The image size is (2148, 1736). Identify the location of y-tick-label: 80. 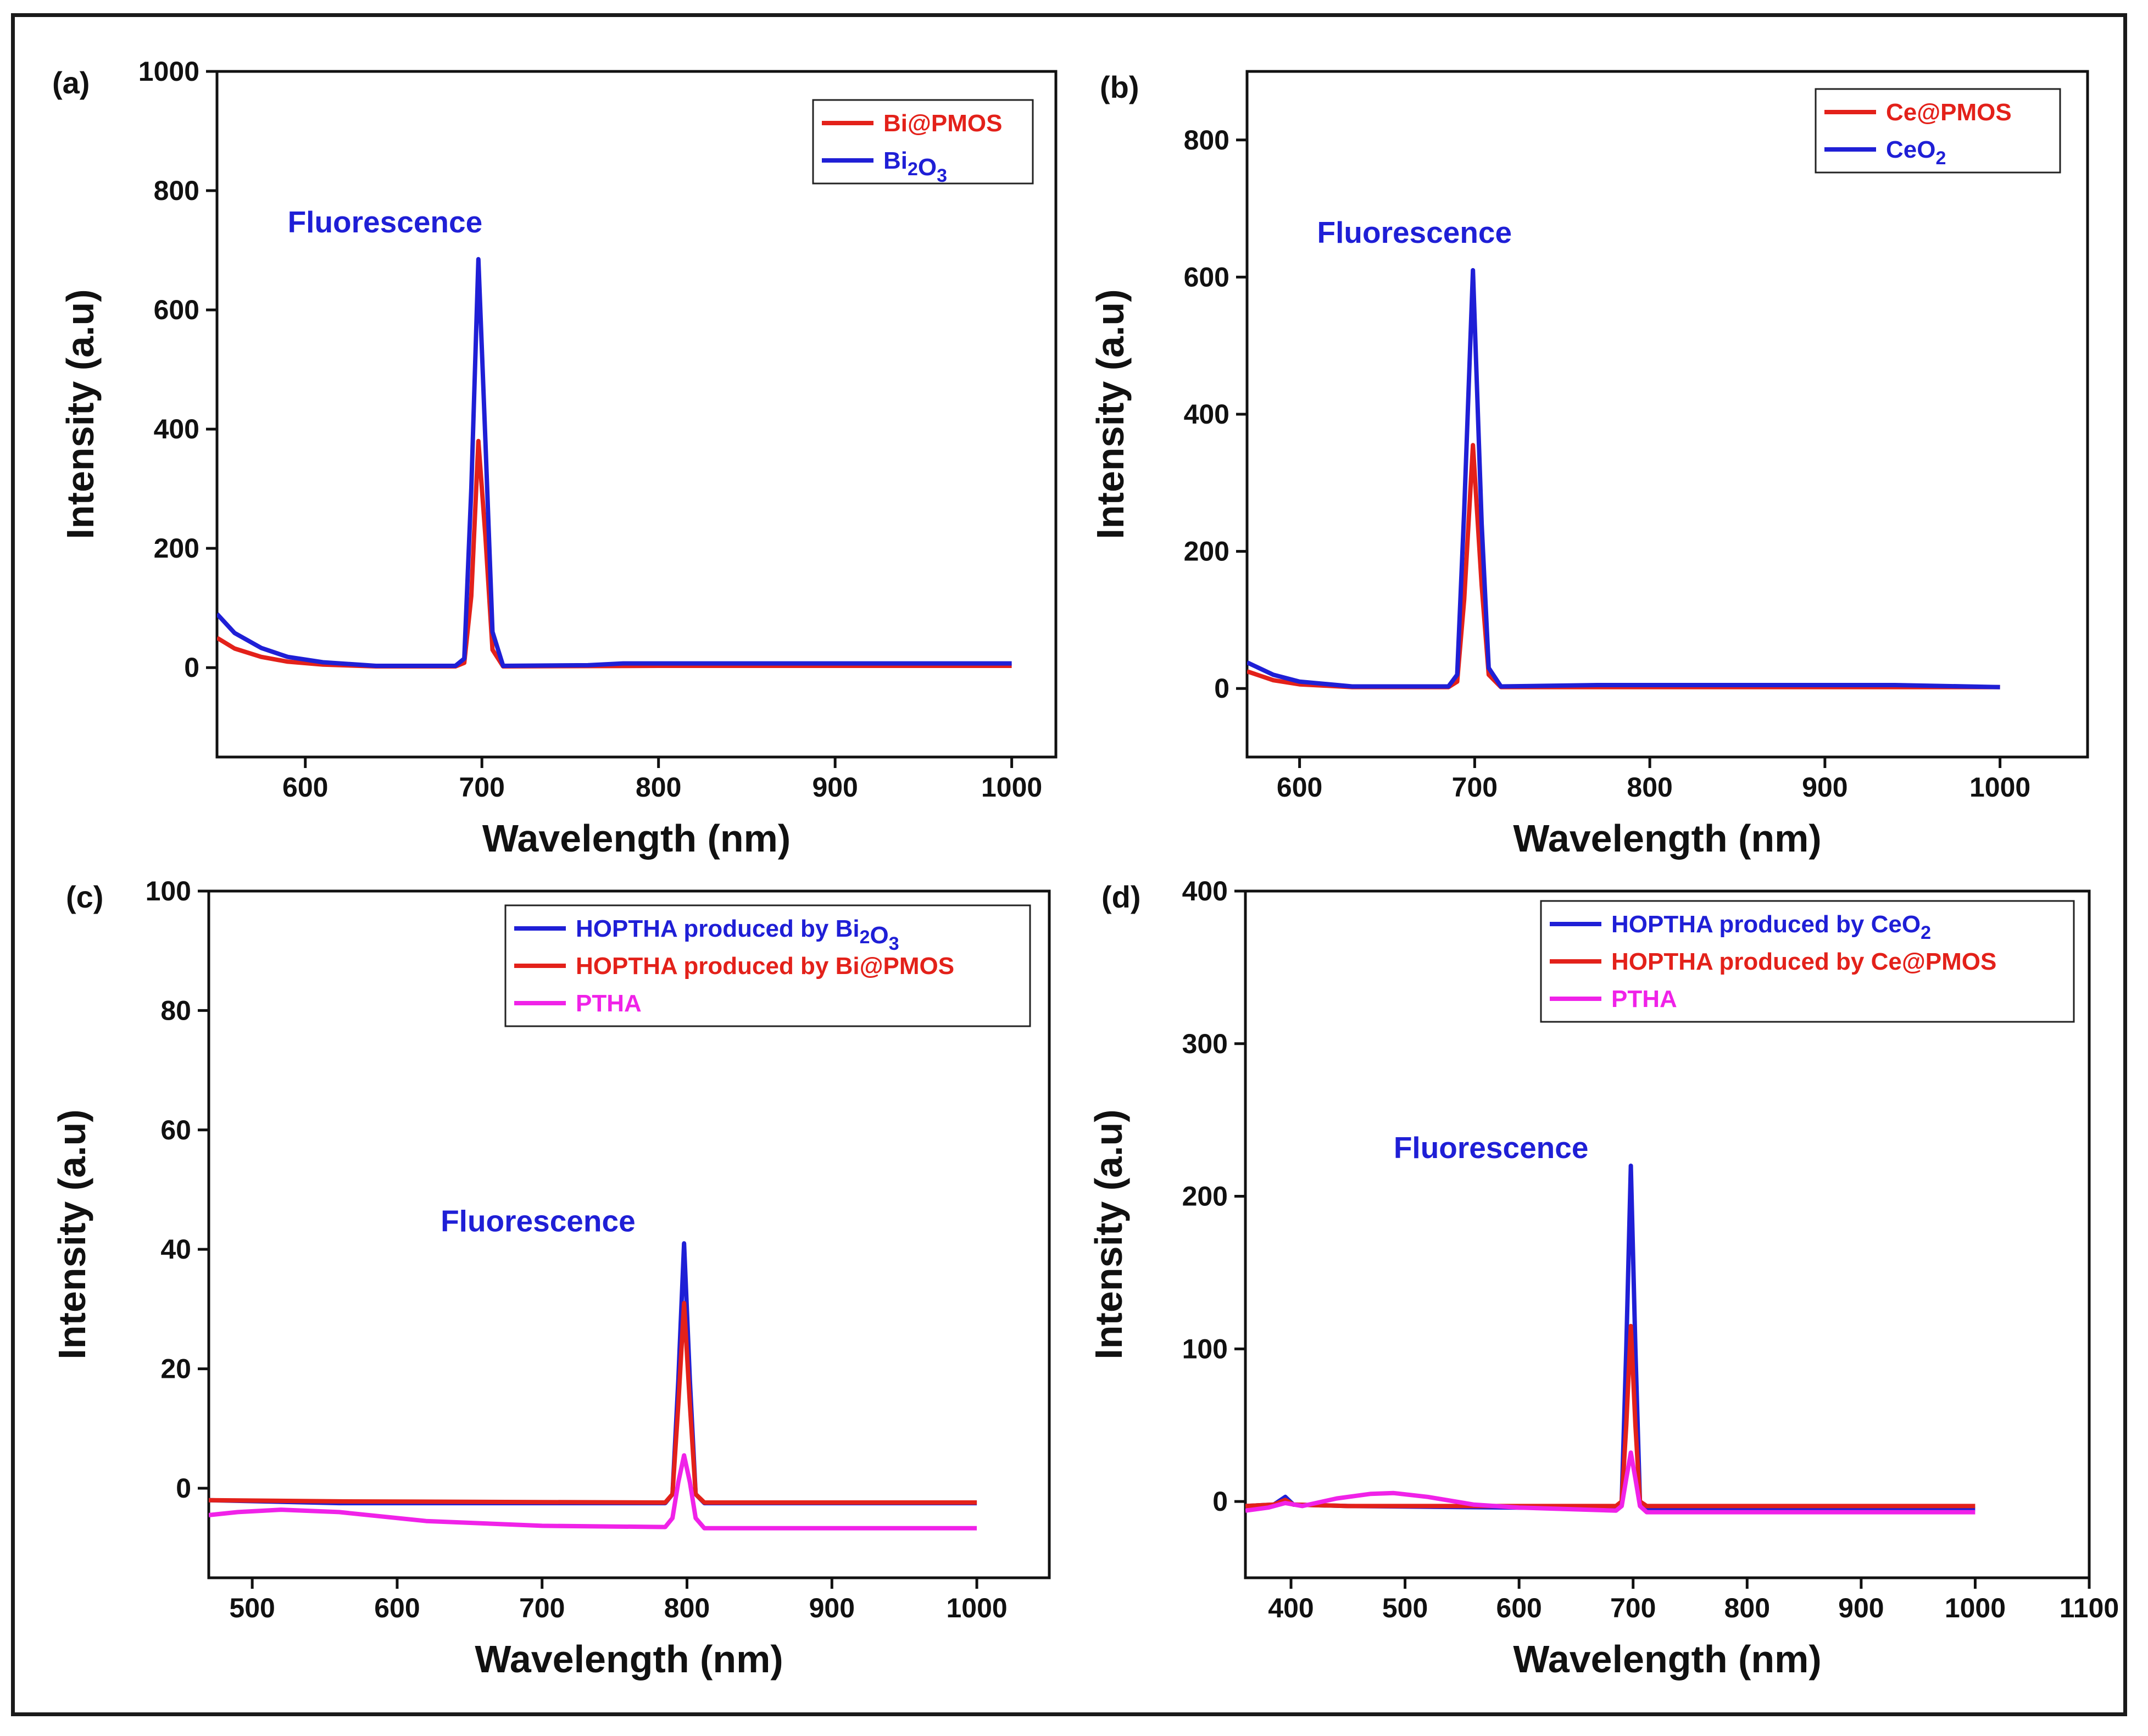
(175, 1011).